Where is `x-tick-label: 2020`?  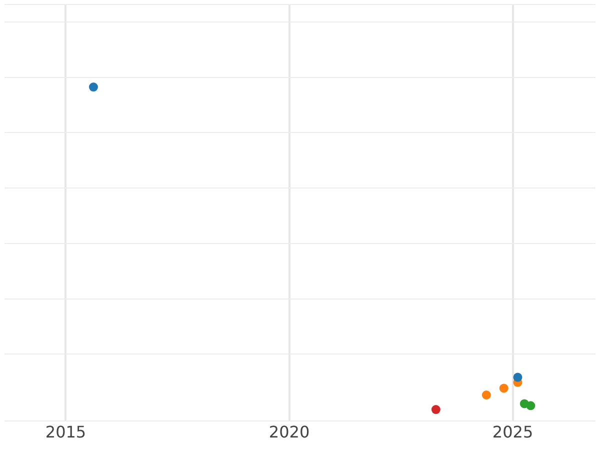 x-tick-label: 2020 is located at coordinates (289, 432).